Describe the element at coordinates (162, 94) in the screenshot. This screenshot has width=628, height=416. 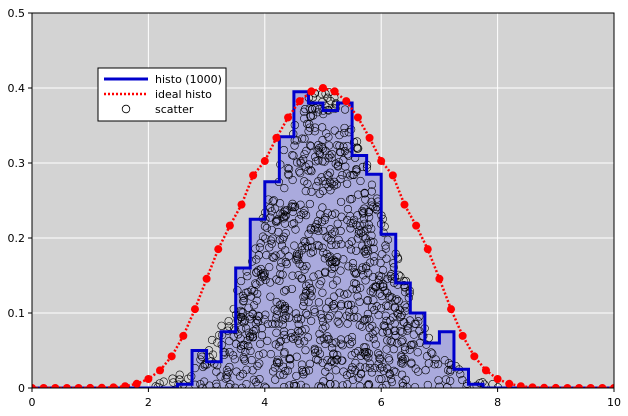
I see `legend: histo (1000) ideal histo scatter` at that location.